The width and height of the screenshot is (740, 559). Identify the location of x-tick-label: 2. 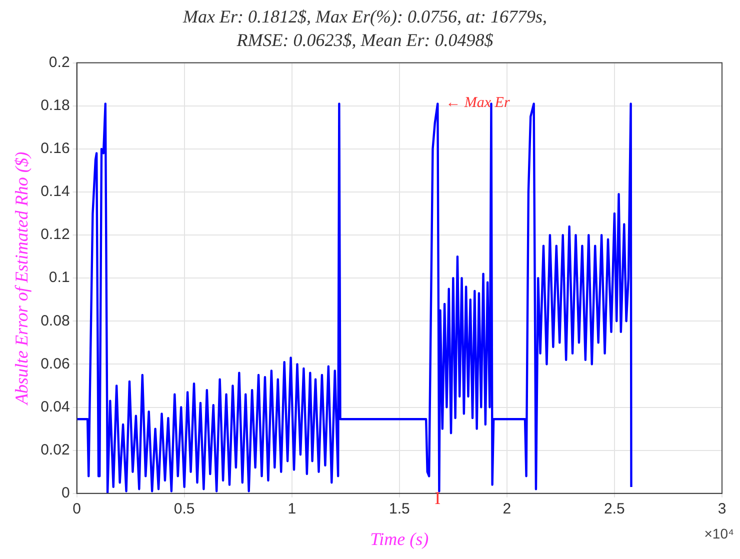
(507, 509).